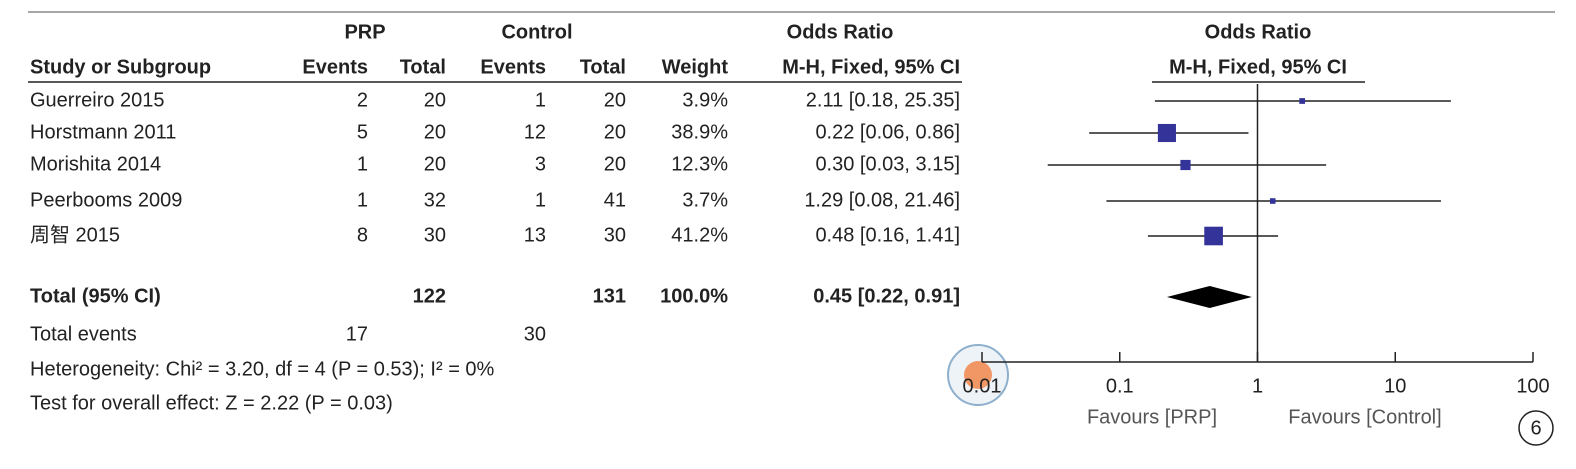 Image resolution: width=1576 pixels, height=469 pixels. I want to click on header: Weight, so click(695, 67).